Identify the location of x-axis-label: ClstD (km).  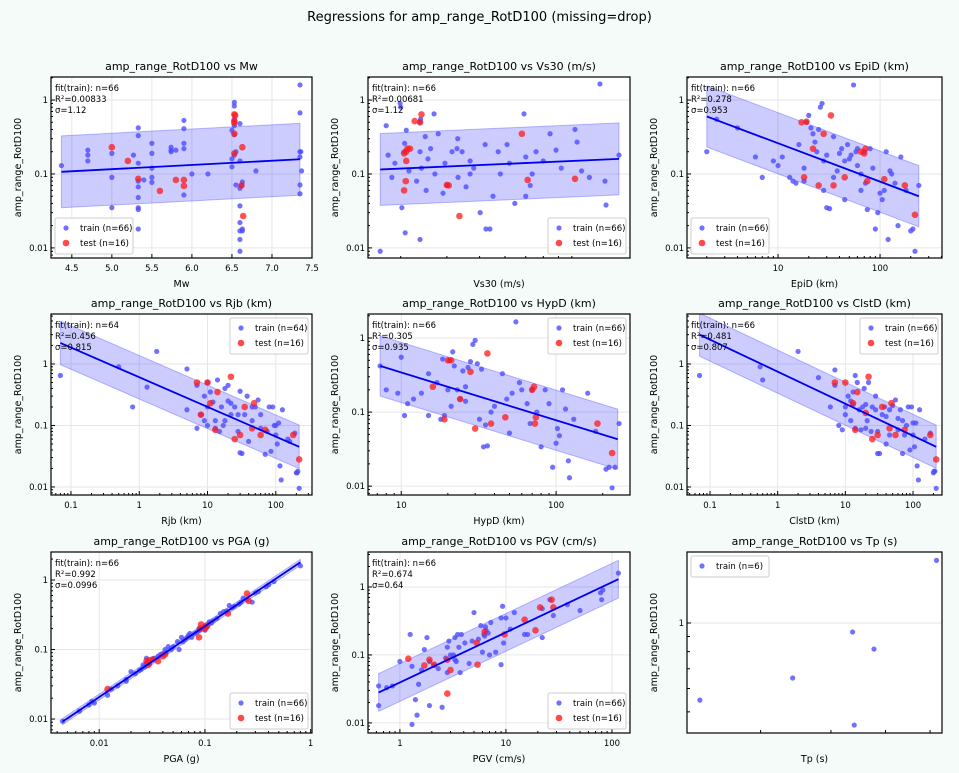
(814, 521).